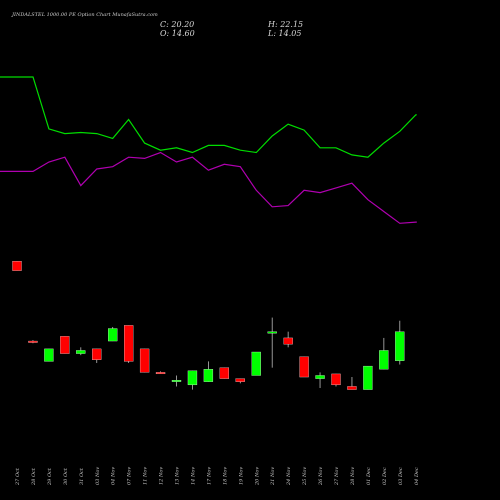 The height and width of the screenshot is (500, 500). I want to click on x-tick-label: 27 Oct, so click(18, 476).